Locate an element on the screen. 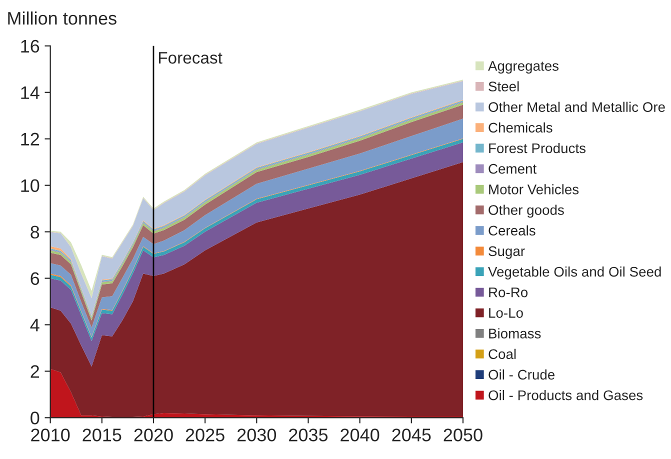 This screenshot has height=459, width=671. x-tick-label: 2040 is located at coordinates (360, 435).